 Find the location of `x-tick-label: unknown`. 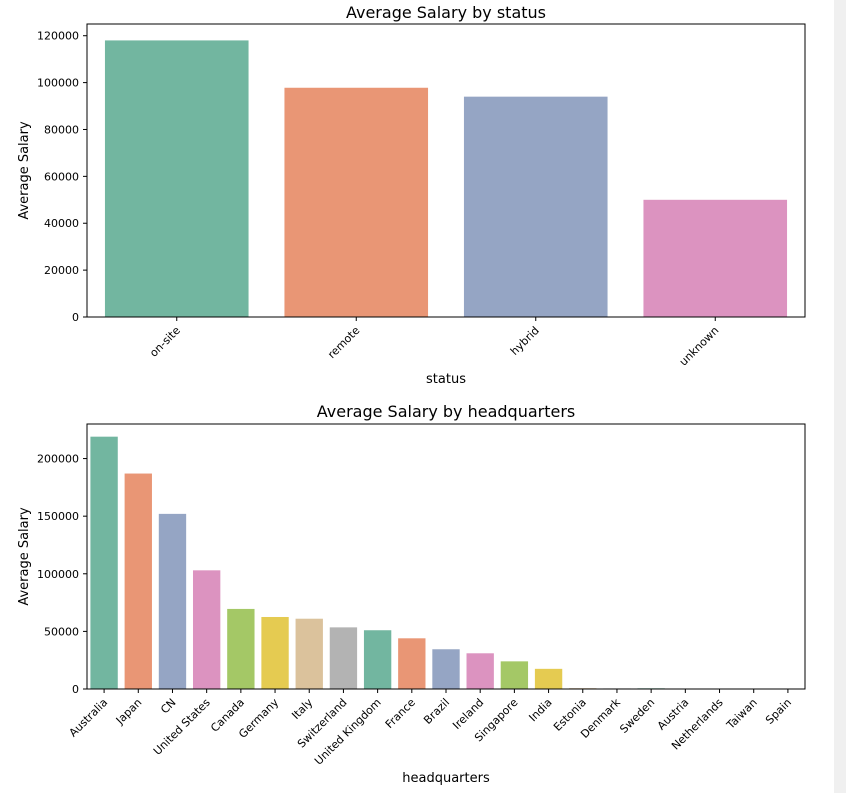

x-tick-label: unknown is located at coordinates (699, 346).